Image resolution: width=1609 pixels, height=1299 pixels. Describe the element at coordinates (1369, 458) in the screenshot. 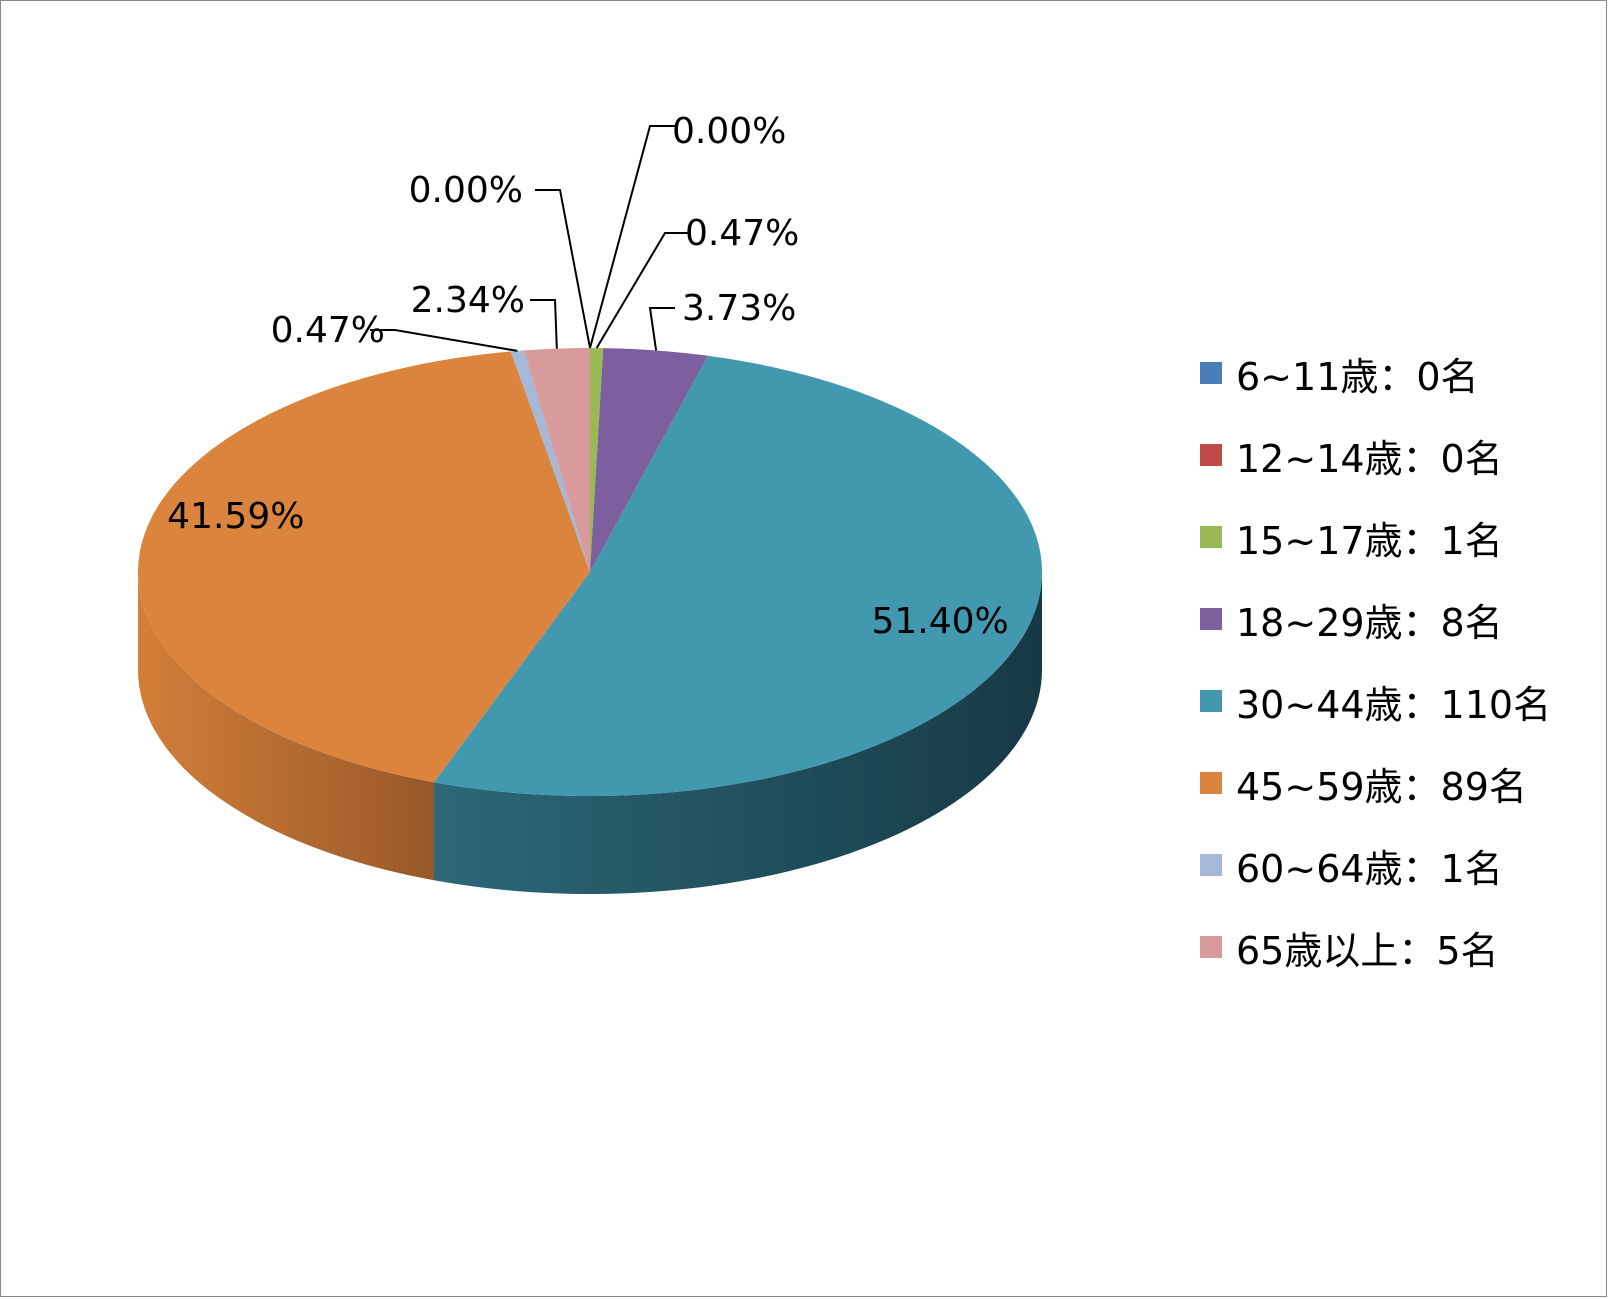

I see `legend-label-1: 12~14歳：0名` at that location.